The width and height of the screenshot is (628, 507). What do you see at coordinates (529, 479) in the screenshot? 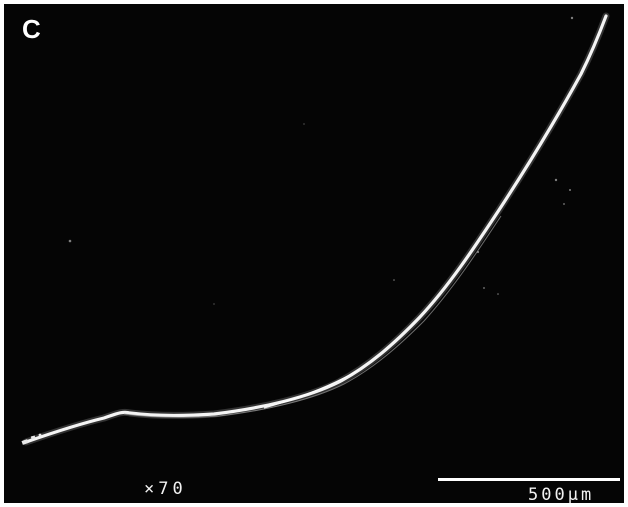
I see `scale-bar` at bounding box center [529, 479].